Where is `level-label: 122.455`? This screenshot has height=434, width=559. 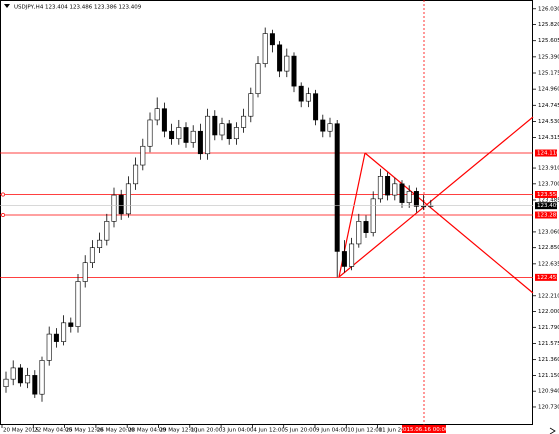
level-label: 122.455 is located at coordinates (548, 278).